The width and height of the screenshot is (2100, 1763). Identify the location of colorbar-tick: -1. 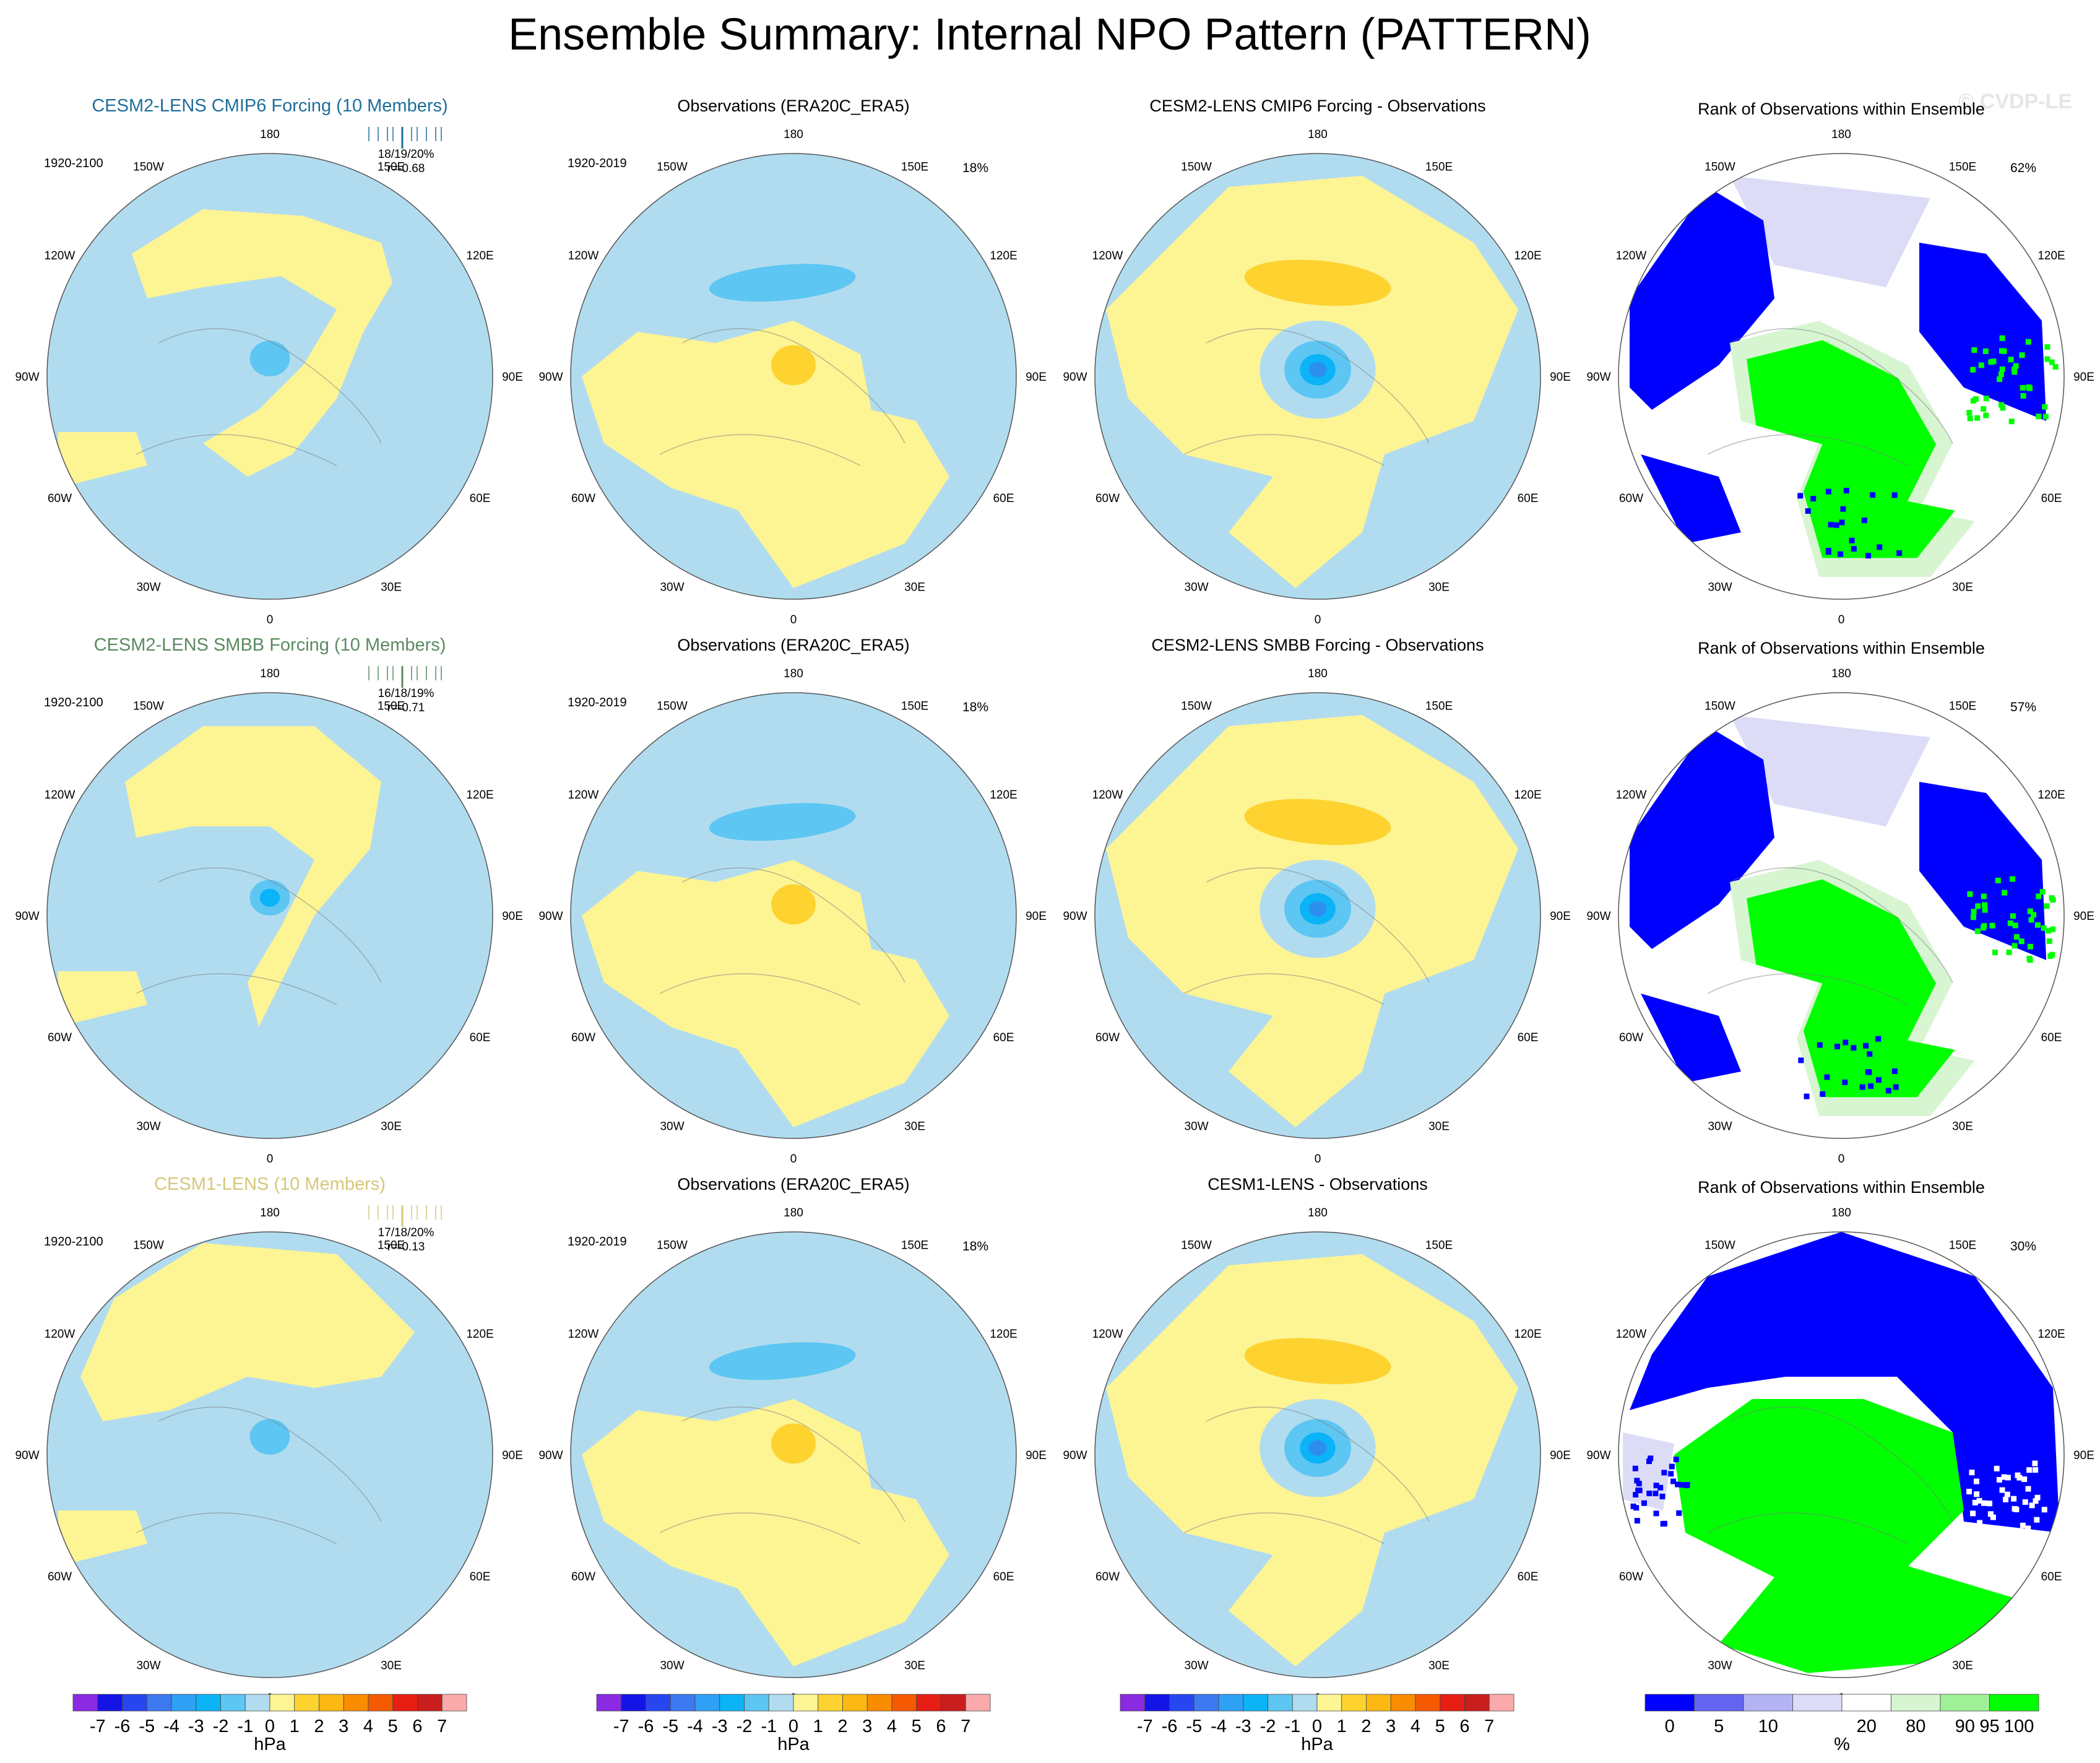
(245, 1726).